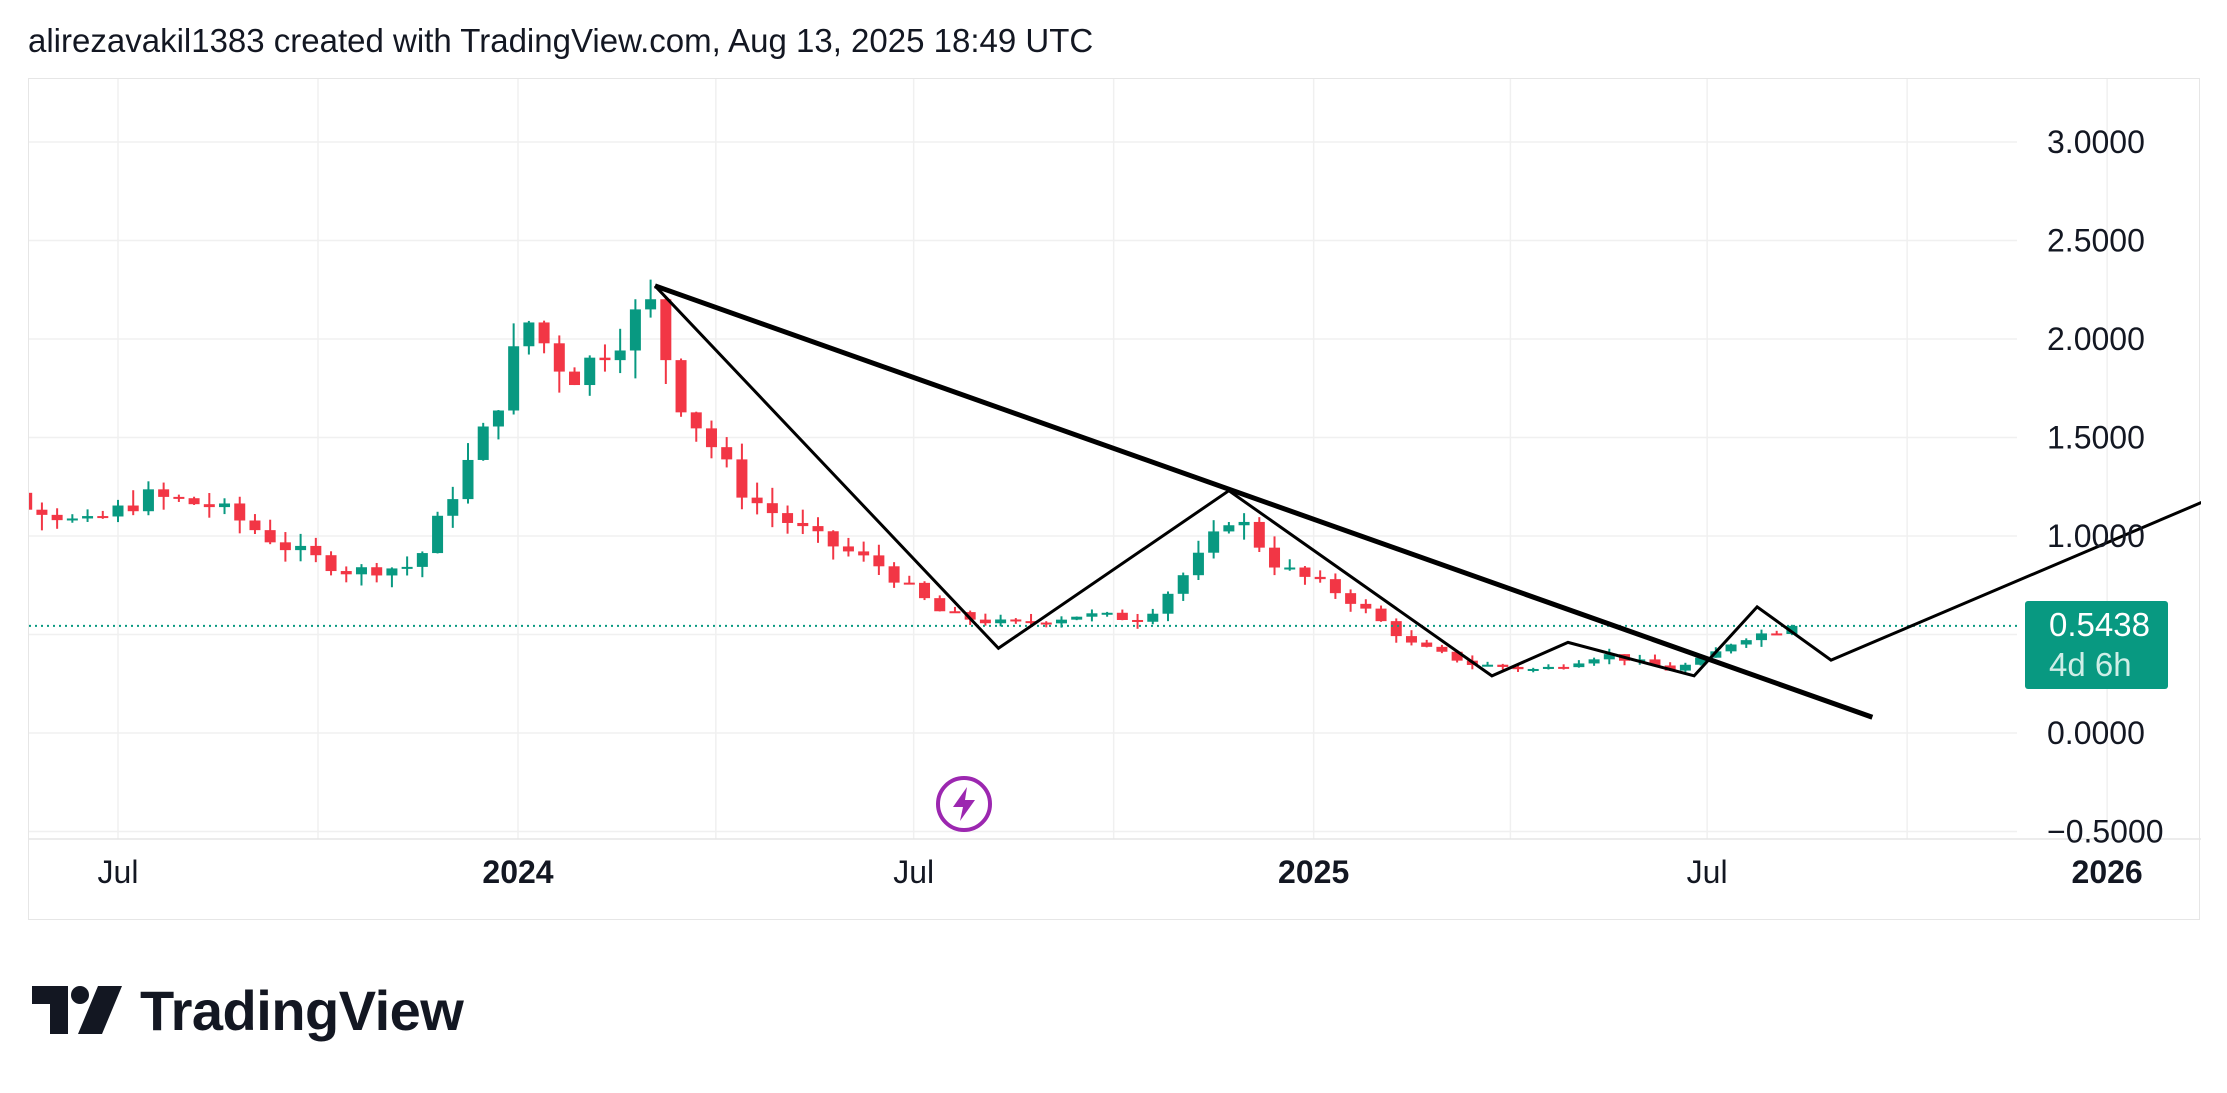  What do you see at coordinates (964, 804) in the screenshot?
I see `lightning-icon` at bounding box center [964, 804].